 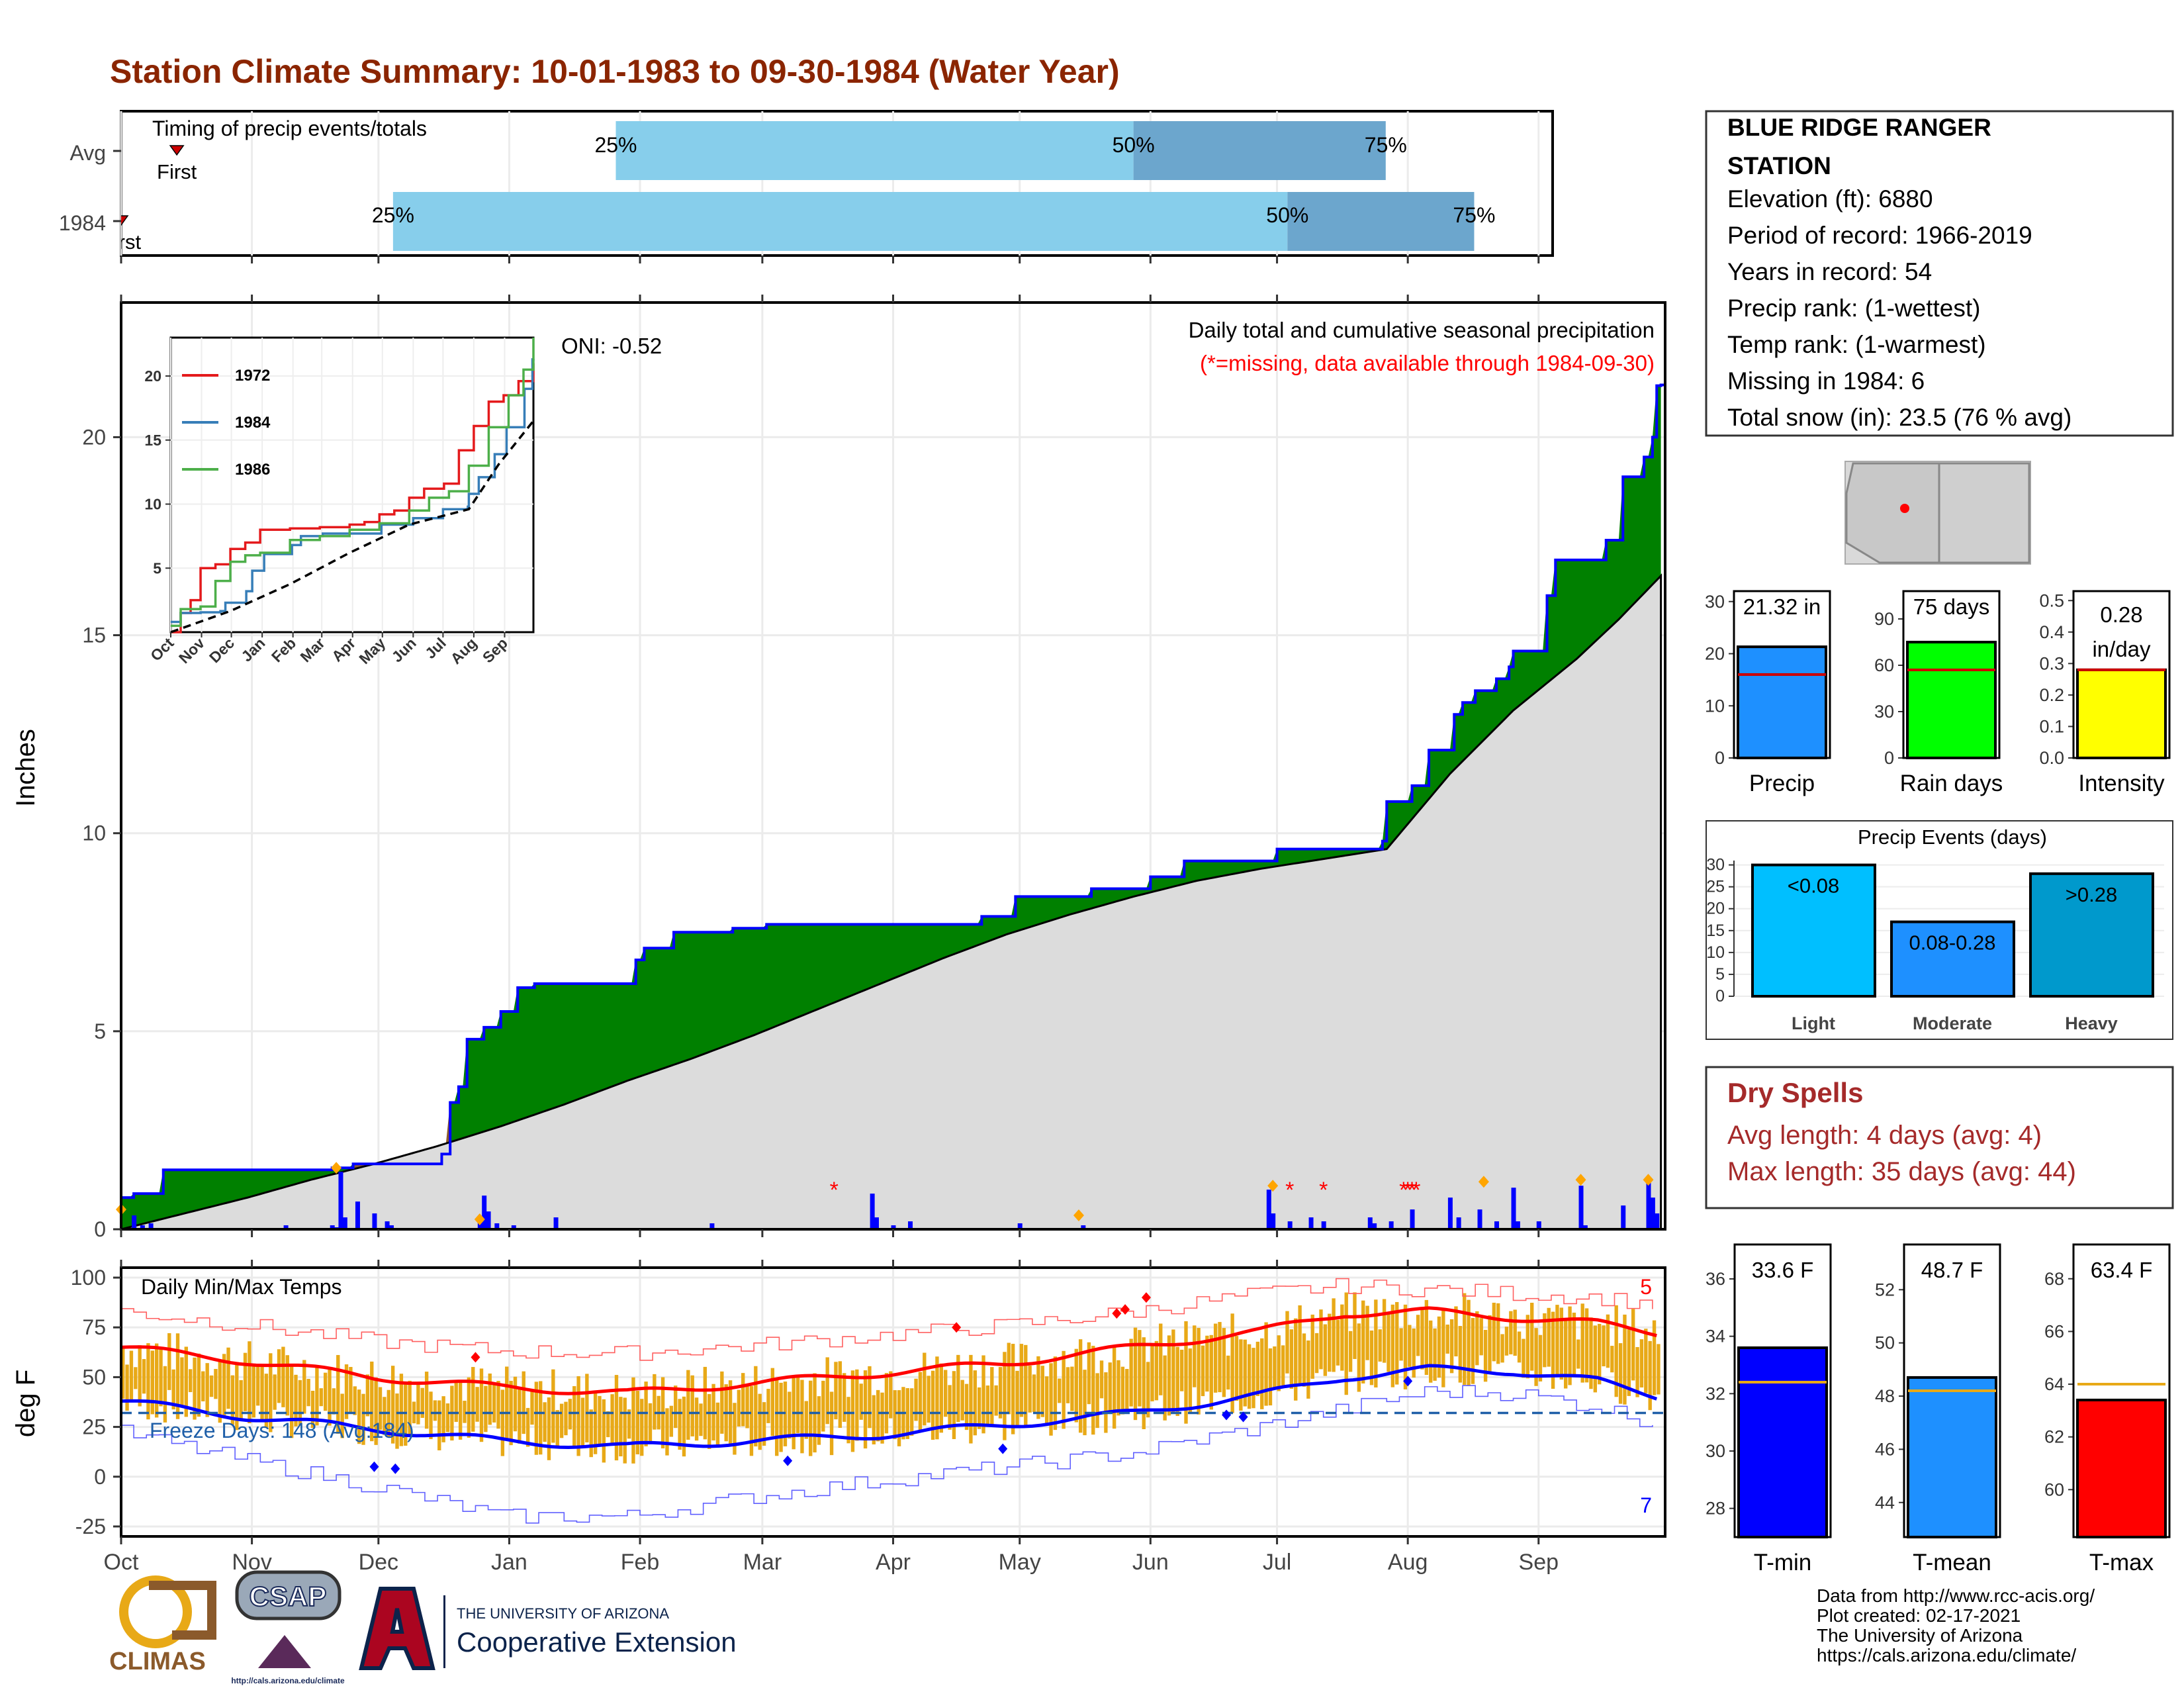 What do you see at coordinates (2051, 663) in the screenshot?
I see `summary-2-tick-label-3: 0.3` at bounding box center [2051, 663].